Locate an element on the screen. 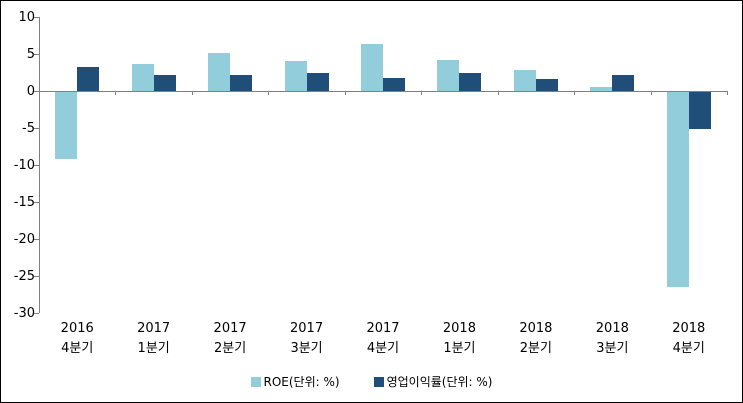 This screenshot has height=403, width=743. legend: ROE(단위: %) 영업이익률(단위: %) is located at coordinates (371, 381).